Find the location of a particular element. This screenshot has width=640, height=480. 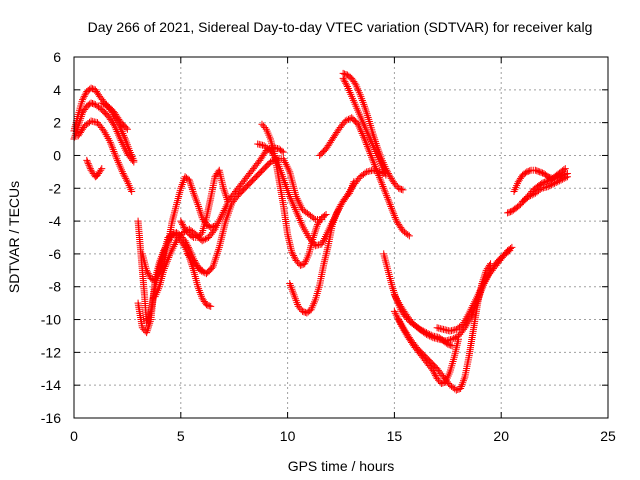

y-tick-label: -6 is located at coordinates (55, 254).